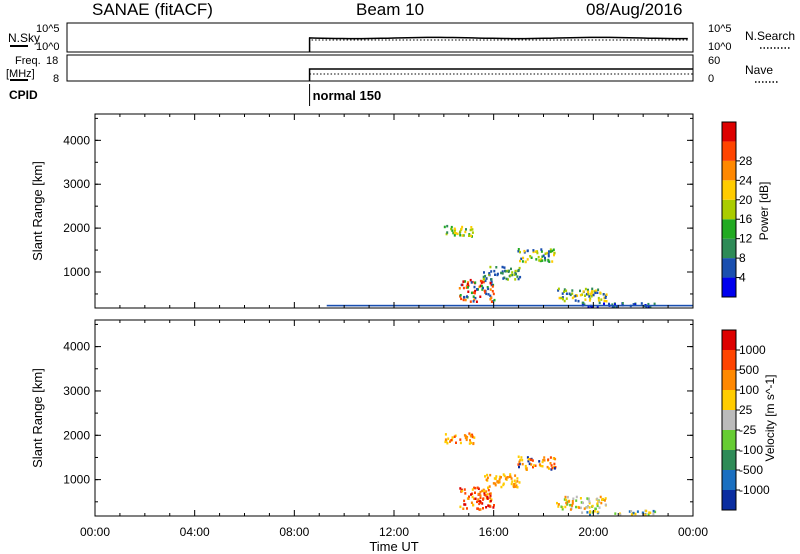  Describe the element at coordinates (770, 418) in the screenshot. I see `velocity-colorbar-label: Velocity [m s^-1]` at that location.